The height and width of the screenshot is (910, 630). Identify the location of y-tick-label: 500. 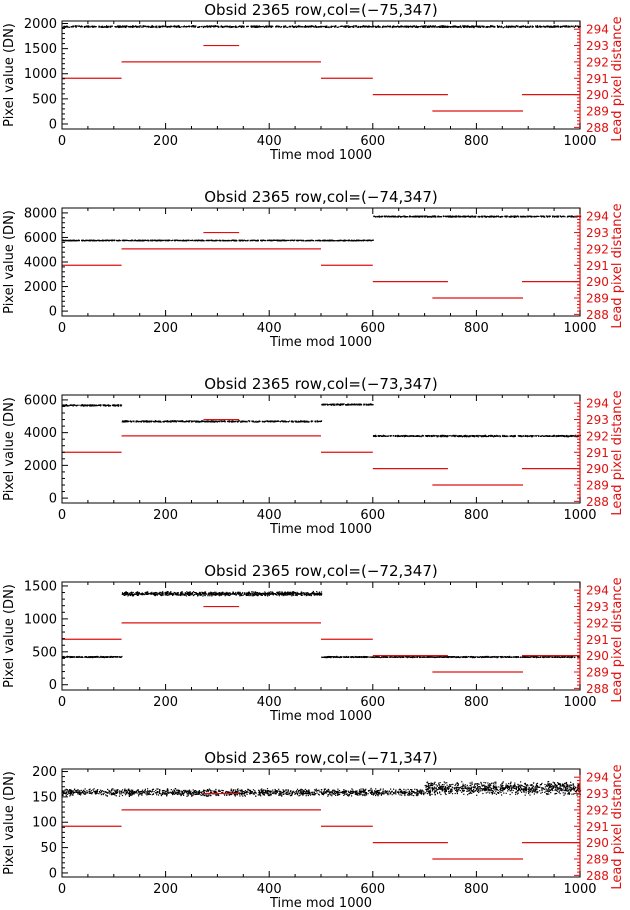
(44, 99).